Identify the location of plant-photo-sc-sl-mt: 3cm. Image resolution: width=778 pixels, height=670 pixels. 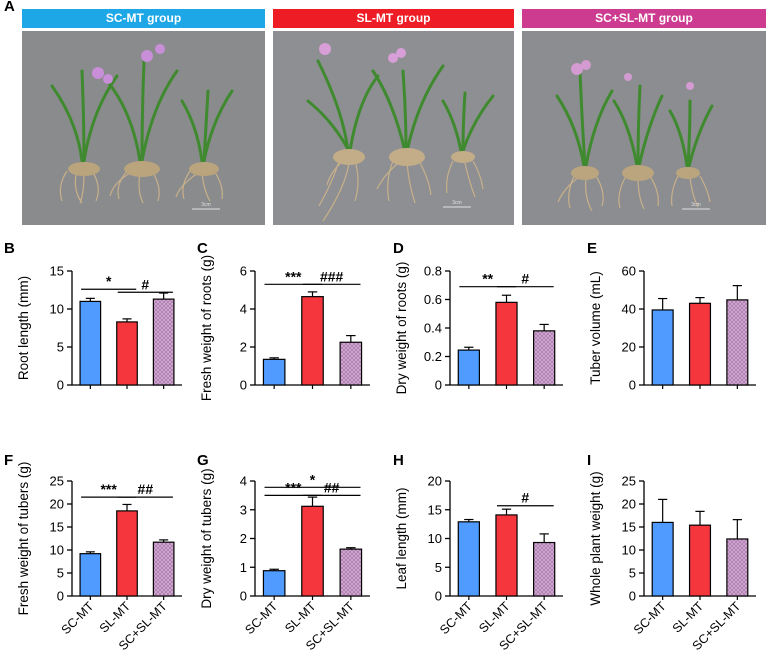
(644, 128).